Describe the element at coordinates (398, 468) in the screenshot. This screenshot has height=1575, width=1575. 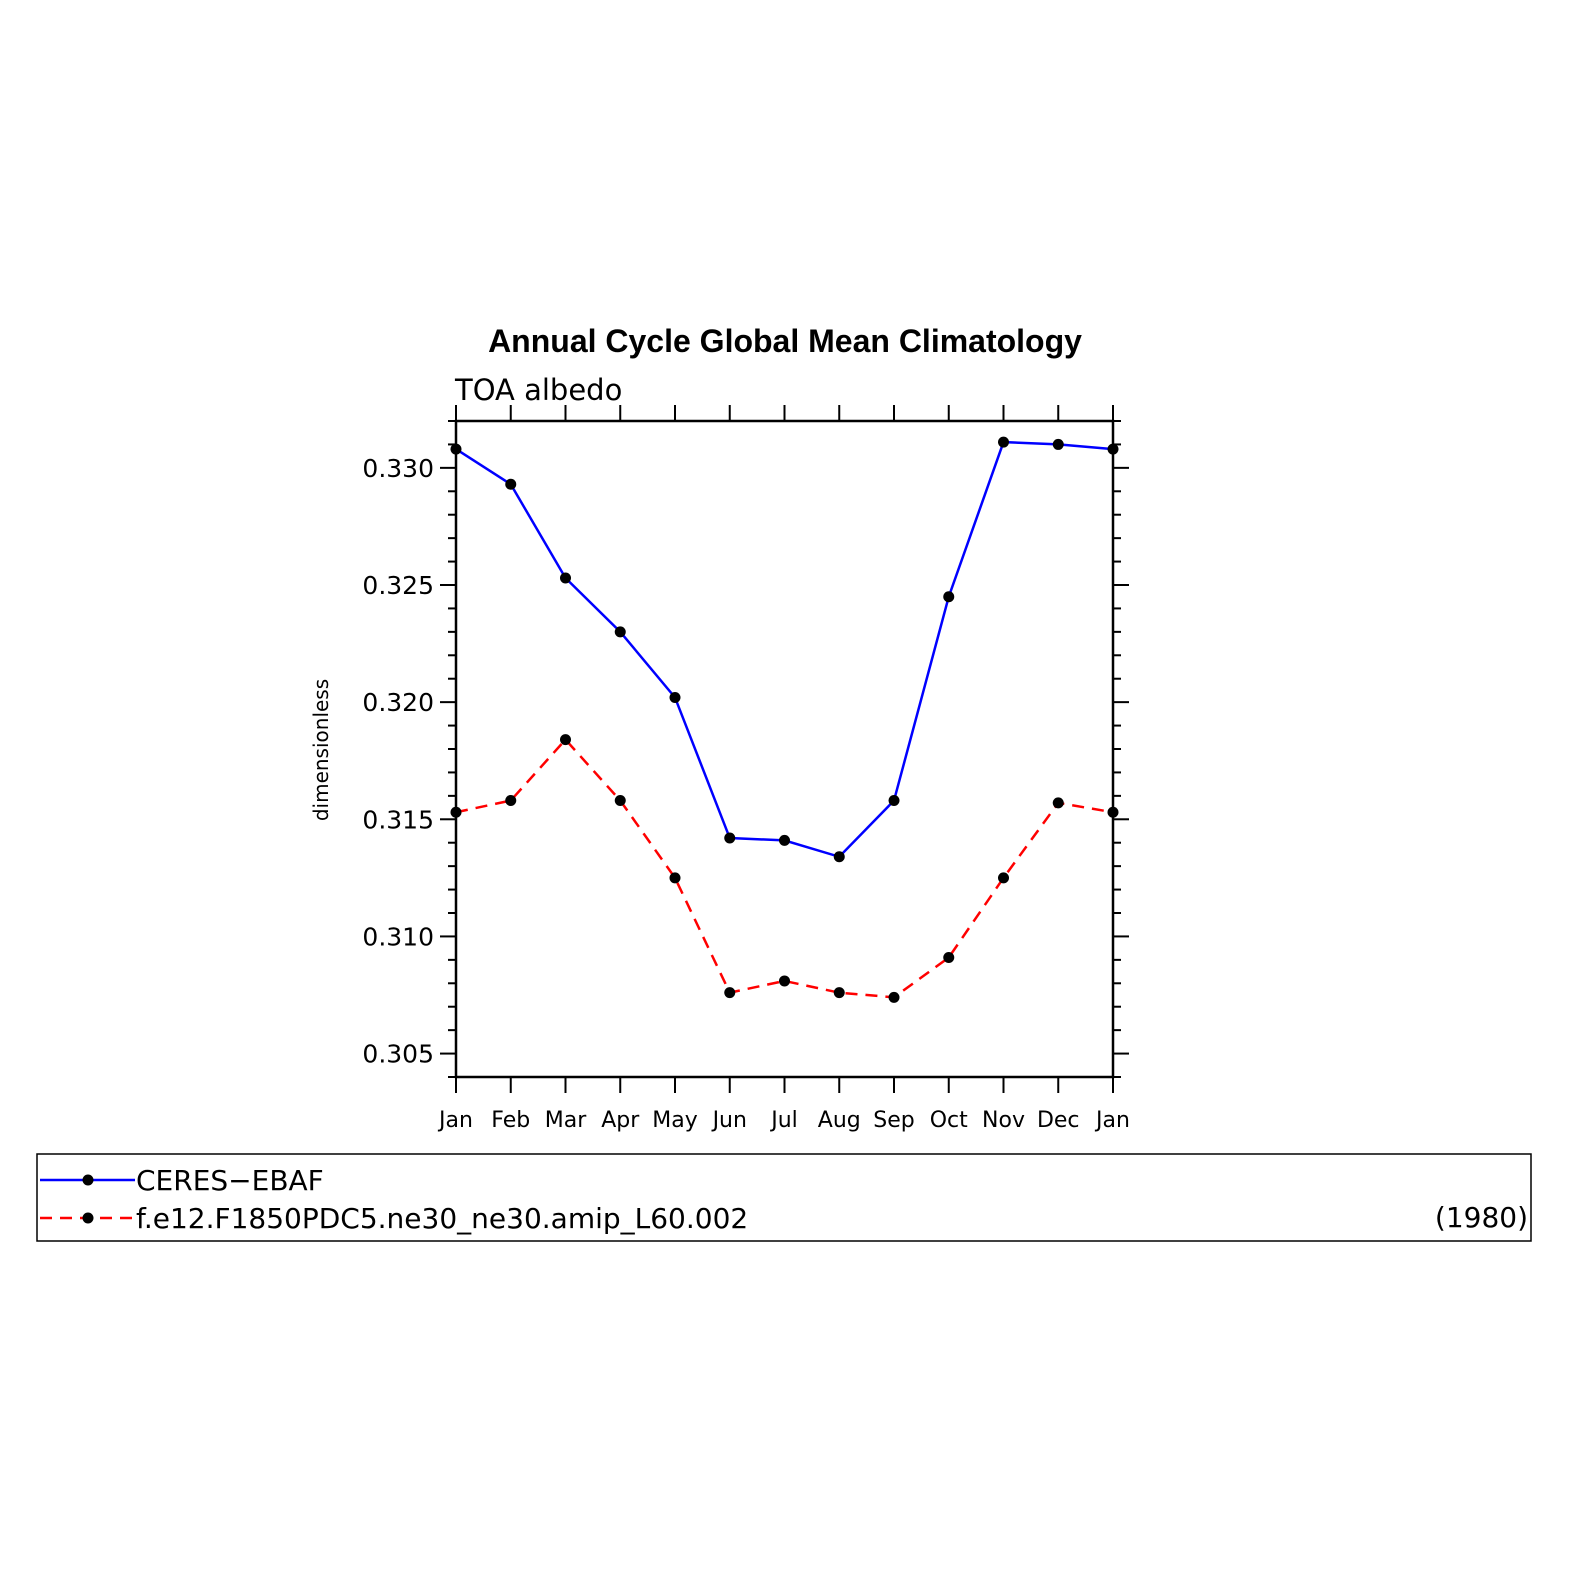
I see `y-tick-label: 0.330` at that location.